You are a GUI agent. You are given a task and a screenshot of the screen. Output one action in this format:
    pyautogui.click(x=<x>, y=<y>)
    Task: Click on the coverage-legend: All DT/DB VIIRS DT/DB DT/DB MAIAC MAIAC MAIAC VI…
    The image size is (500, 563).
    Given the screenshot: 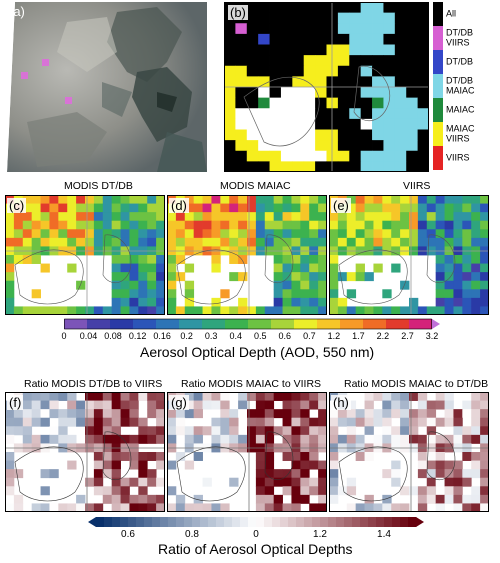 What is the action you would take?
    pyautogui.click(x=466, y=86)
    